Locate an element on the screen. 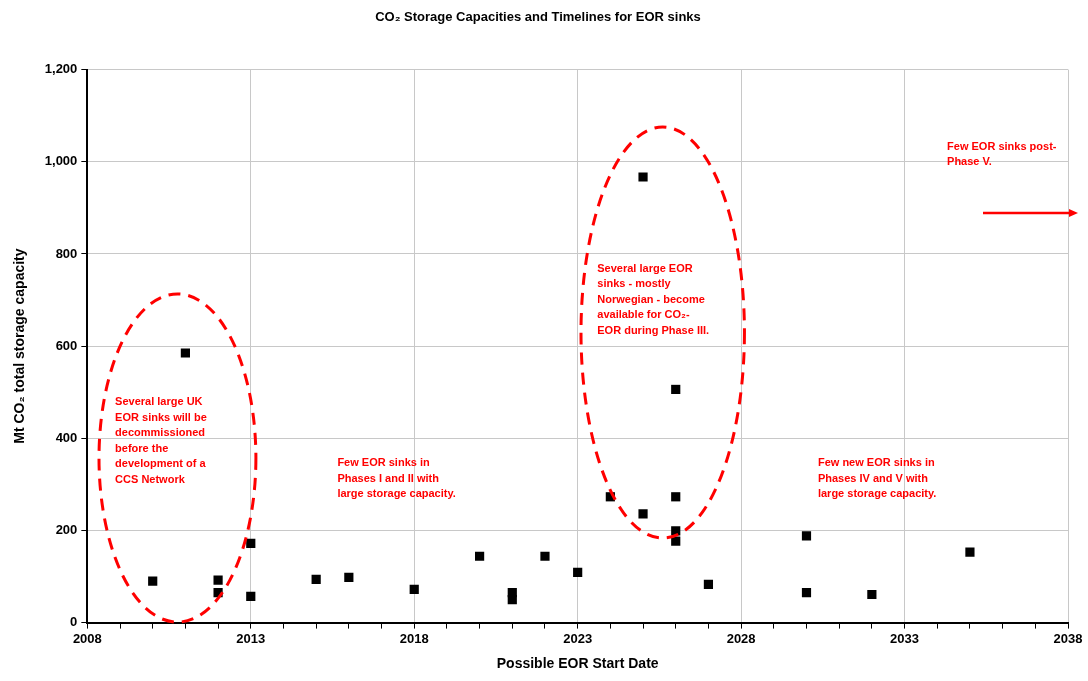  x-tick-label: 2018 is located at coordinates (414, 638).